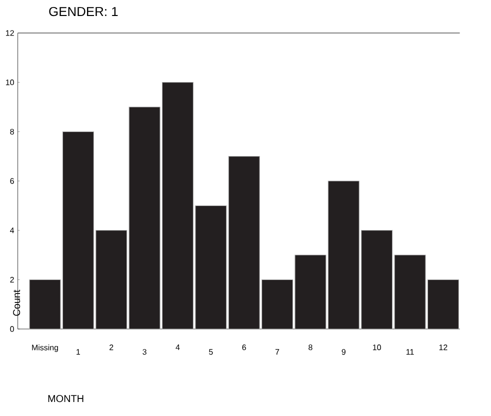 The image size is (491, 416). What do you see at coordinates (66, 398) in the screenshot?
I see `x-axis-title: MONTH` at bounding box center [66, 398].